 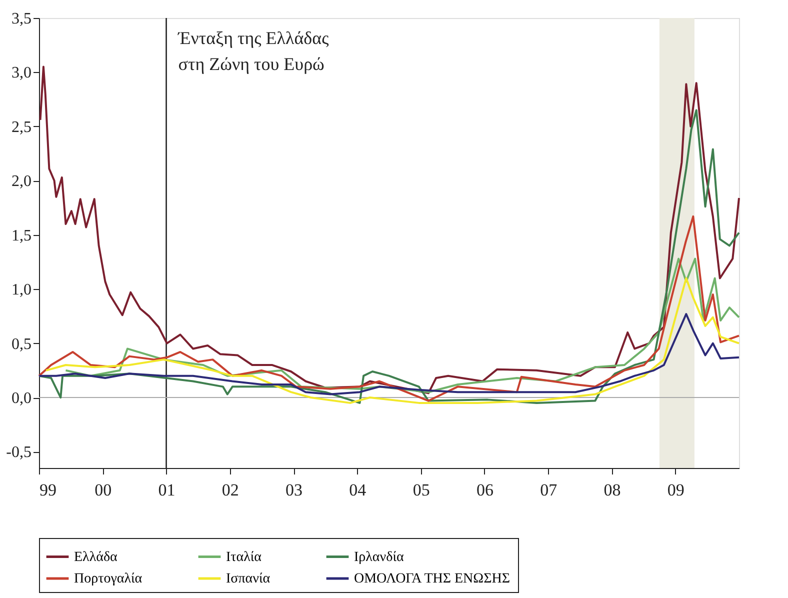 What do you see at coordinates (230, 490) in the screenshot?
I see `x-tick-label: 02` at bounding box center [230, 490].